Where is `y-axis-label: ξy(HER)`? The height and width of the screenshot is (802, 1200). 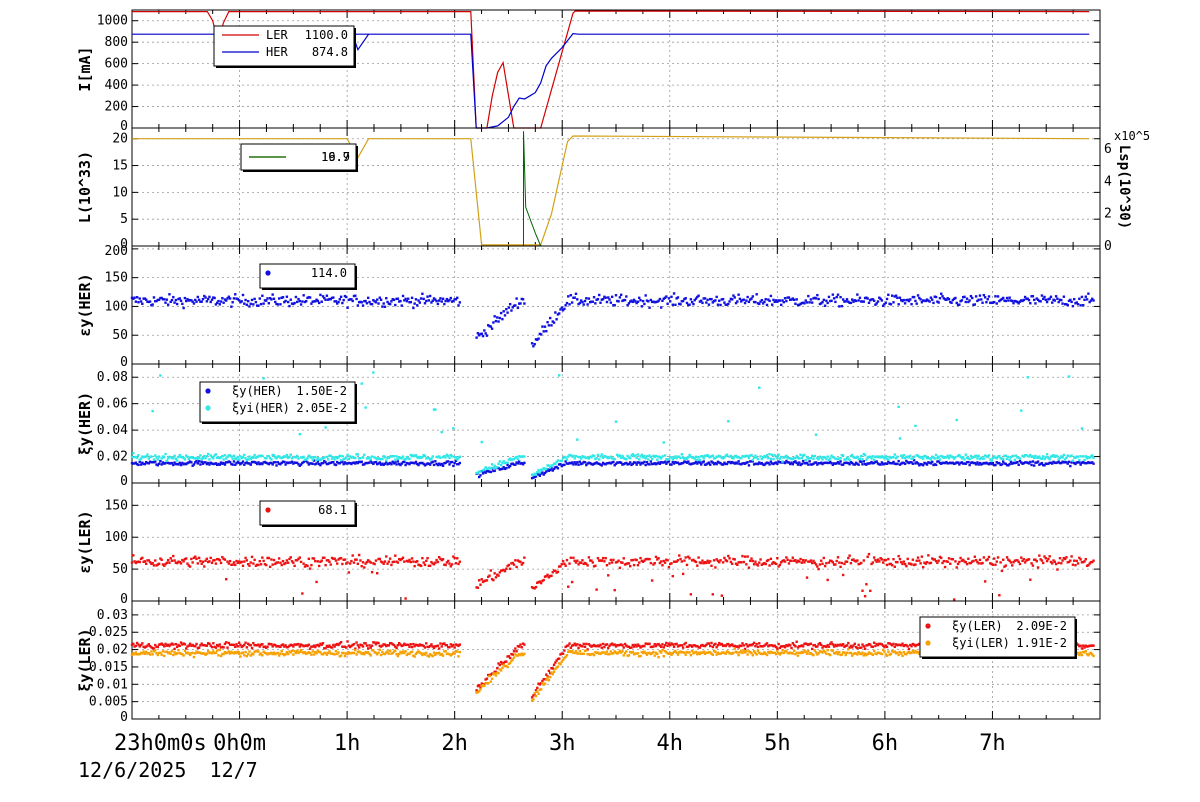
y-axis-label: ξy(HER) is located at coordinates (85, 423).